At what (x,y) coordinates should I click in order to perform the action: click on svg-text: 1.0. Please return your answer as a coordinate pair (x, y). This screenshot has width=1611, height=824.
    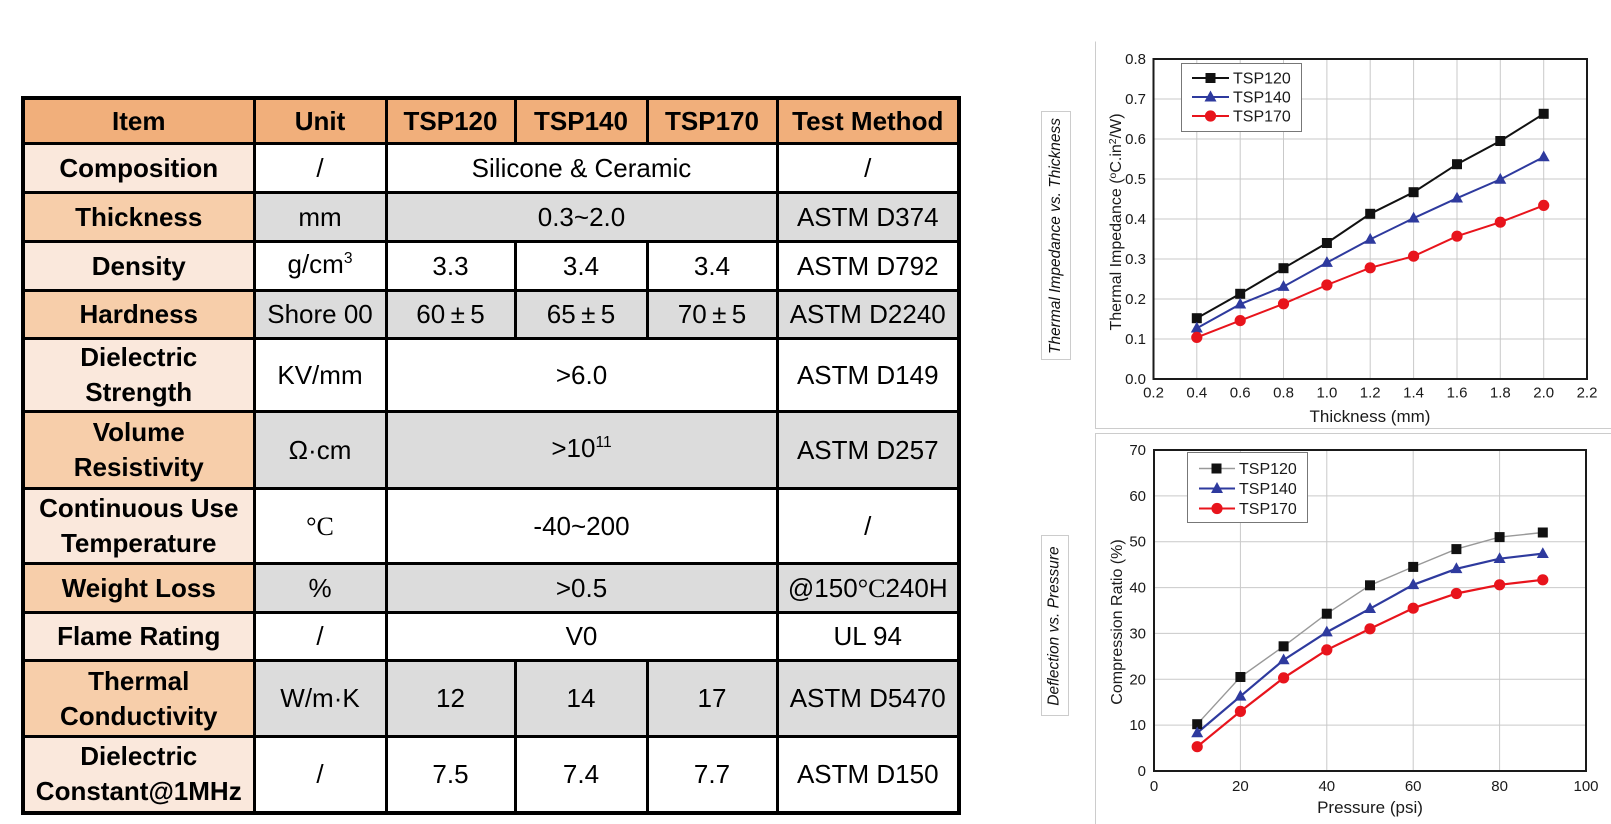
    Looking at the image, I should click on (1326, 393).